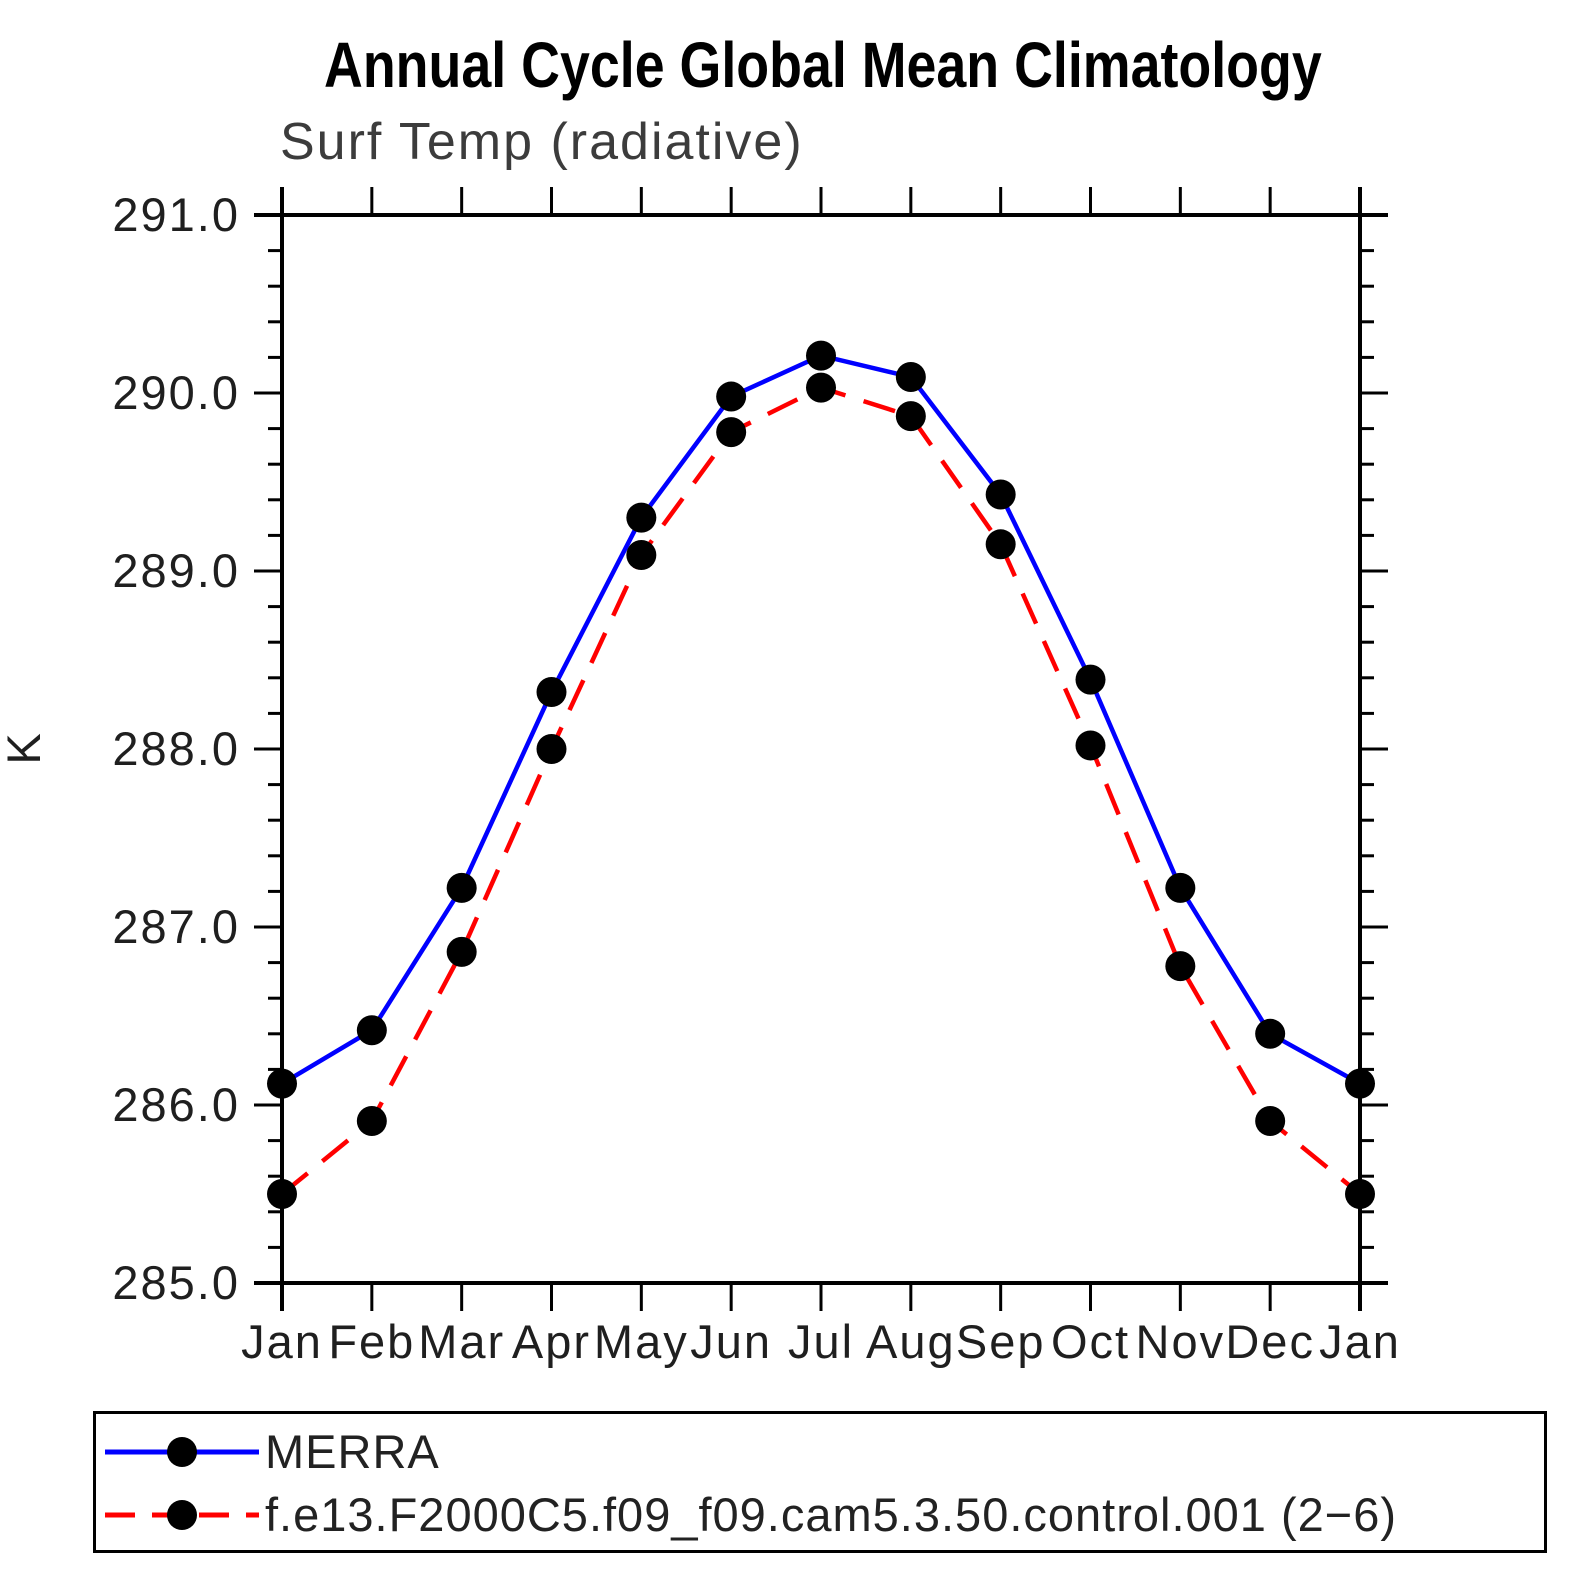 The height and width of the screenshot is (1591, 1591). I want to click on y-tick-label: 289.0, so click(176, 570).